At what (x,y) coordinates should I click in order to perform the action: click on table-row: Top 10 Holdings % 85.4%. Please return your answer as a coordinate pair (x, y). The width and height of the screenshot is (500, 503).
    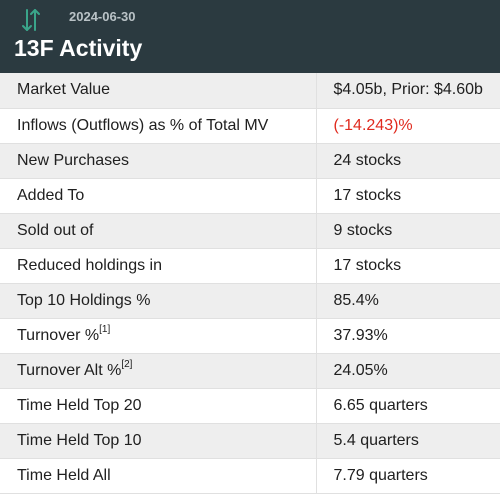
    Looking at the image, I should click on (250, 301).